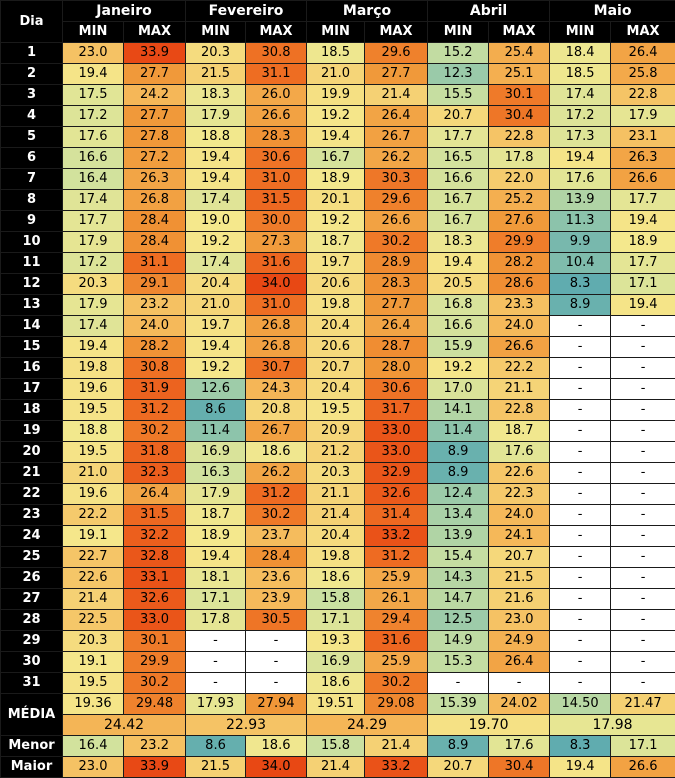 The width and height of the screenshot is (675, 778). What do you see at coordinates (580, 704) in the screenshot?
I see `media-cell-maio-min: 14.50` at bounding box center [580, 704].